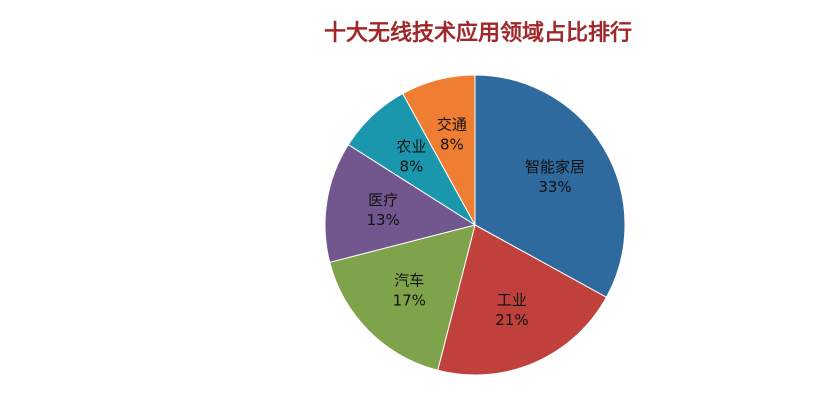  I want to click on slice-label: 医疗, so click(383, 200).